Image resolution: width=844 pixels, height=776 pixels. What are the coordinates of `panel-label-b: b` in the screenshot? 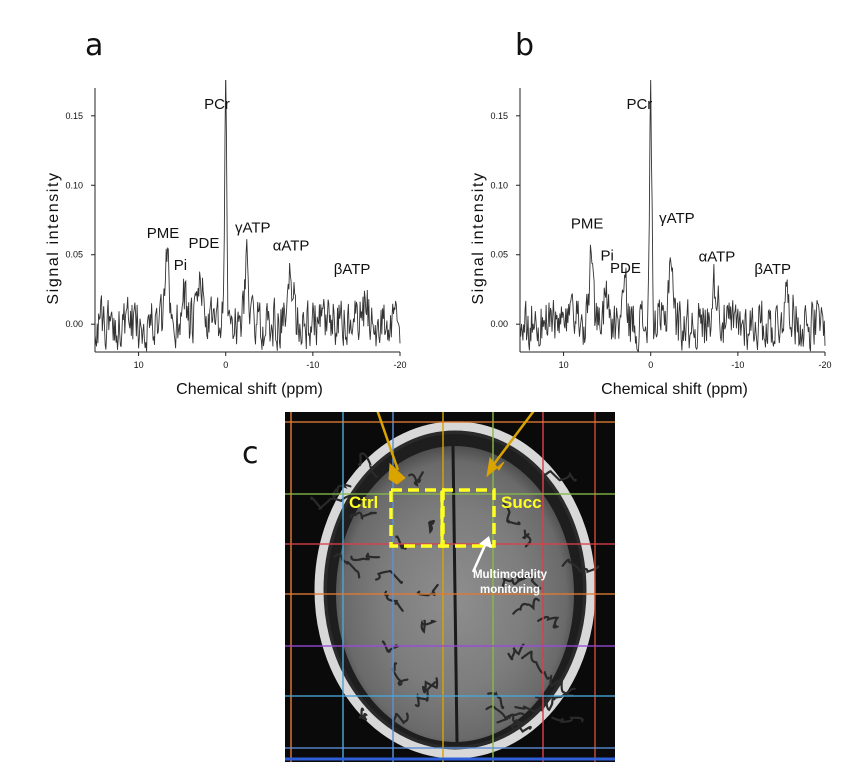 It's located at (525, 45).